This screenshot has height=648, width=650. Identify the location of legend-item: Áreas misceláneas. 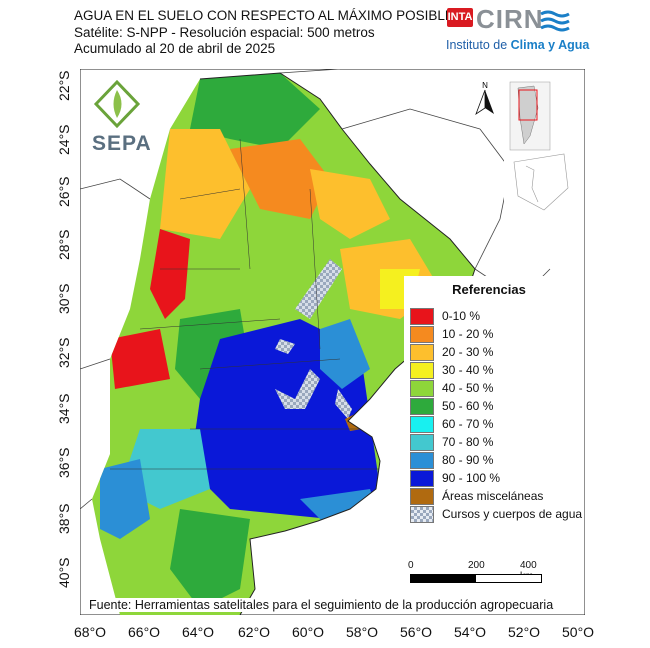
(476, 496).